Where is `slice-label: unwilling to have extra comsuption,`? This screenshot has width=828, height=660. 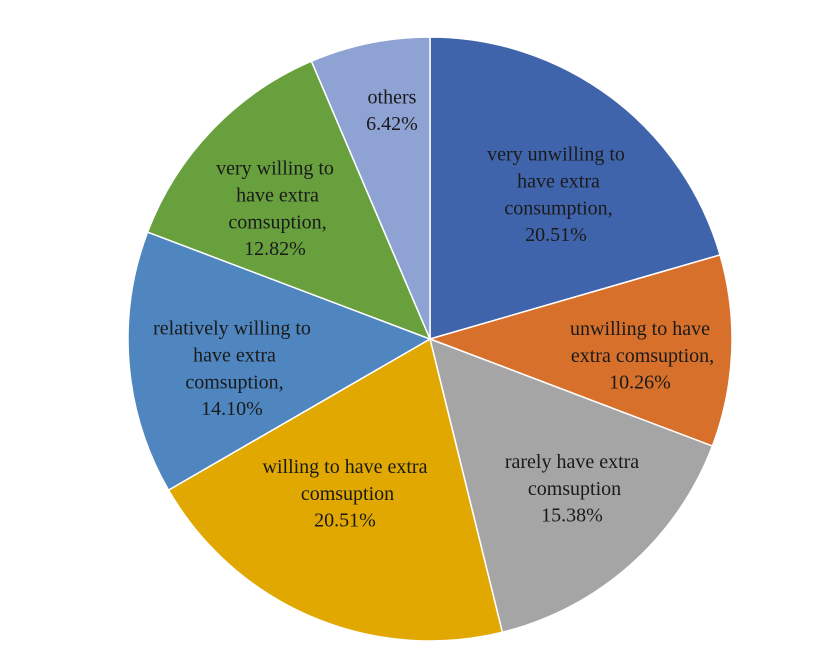
slice-label: unwilling to have extra comsuption, is located at coordinates (640, 342).